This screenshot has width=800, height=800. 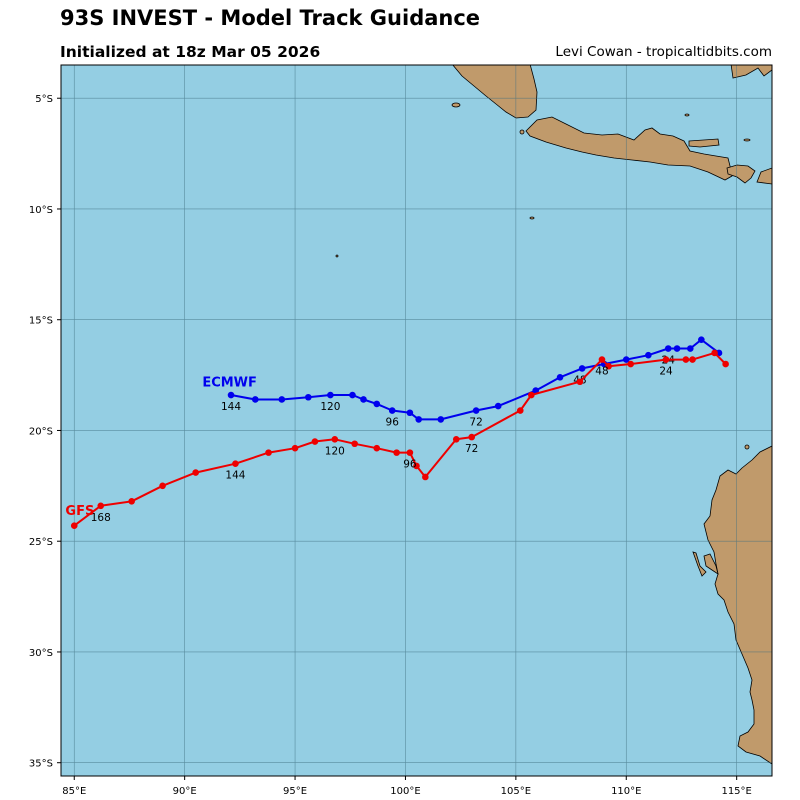 What do you see at coordinates (475, 423) in the screenshot?
I see `forecast-hour-label-ecmwf: 72` at bounding box center [475, 423].